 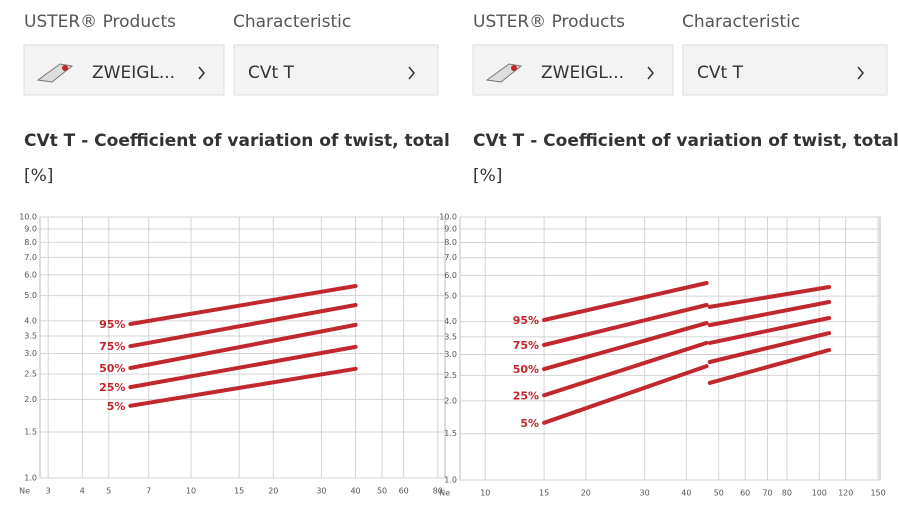 I want to click on x-tick-label: 150, so click(x=877, y=493).